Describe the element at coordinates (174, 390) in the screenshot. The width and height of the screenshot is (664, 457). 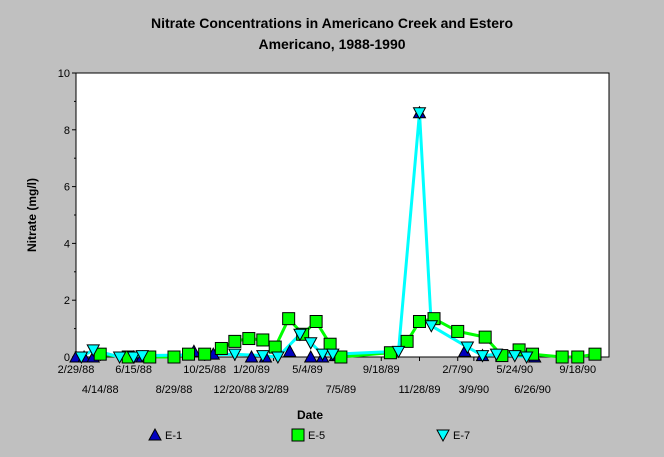
I see `x-tick-label-lower: 8/29/88` at that location.